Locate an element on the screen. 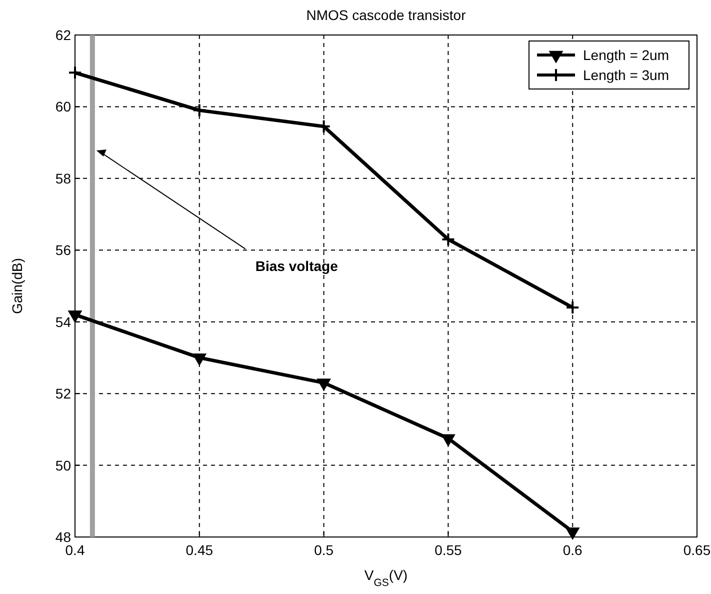  y-tick-label: 52 is located at coordinates (63, 394).